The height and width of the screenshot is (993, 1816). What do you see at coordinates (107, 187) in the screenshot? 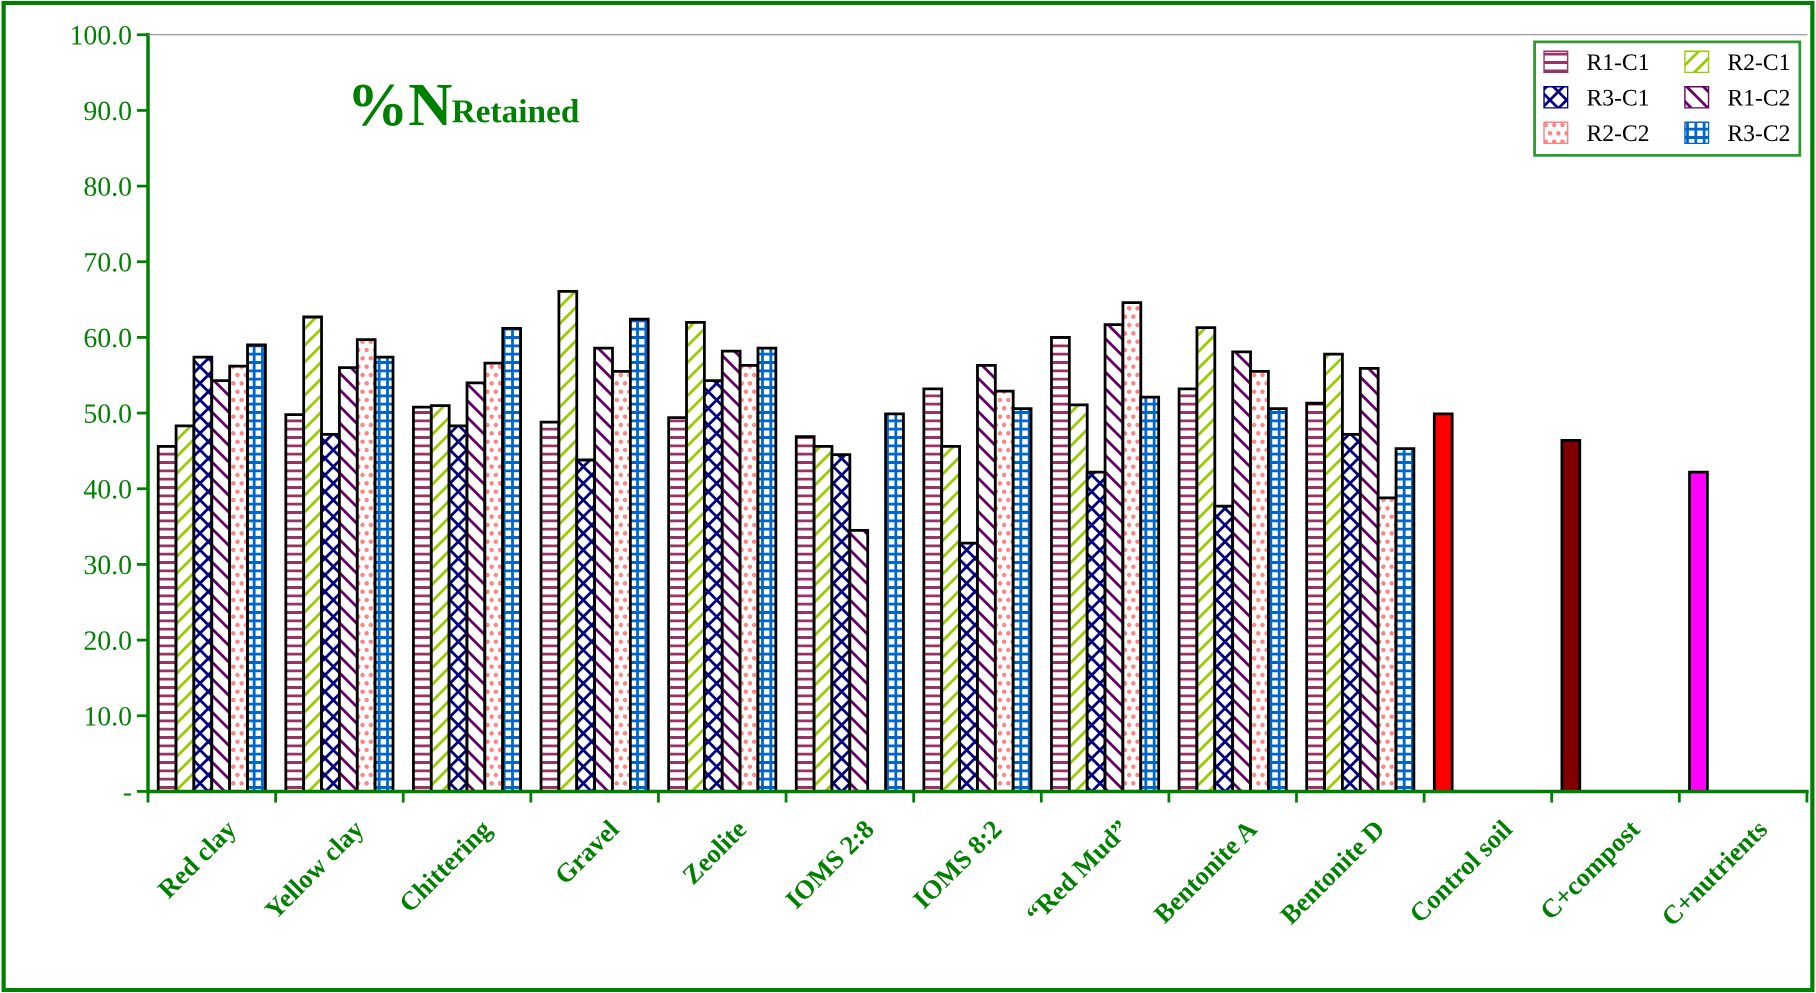
I see `y-tick-label: 80.0` at bounding box center [107, 187].